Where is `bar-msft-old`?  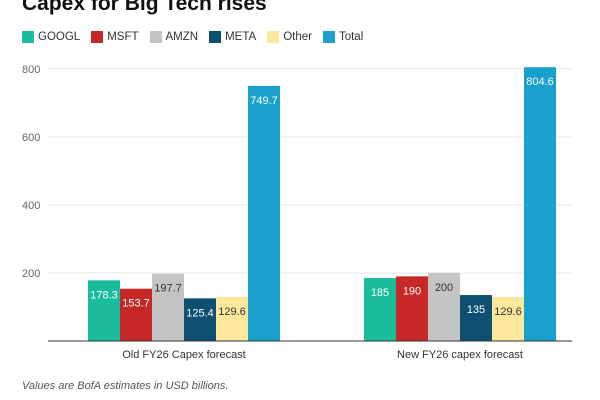 bar-msft-old is located at coordinates (136, 314).